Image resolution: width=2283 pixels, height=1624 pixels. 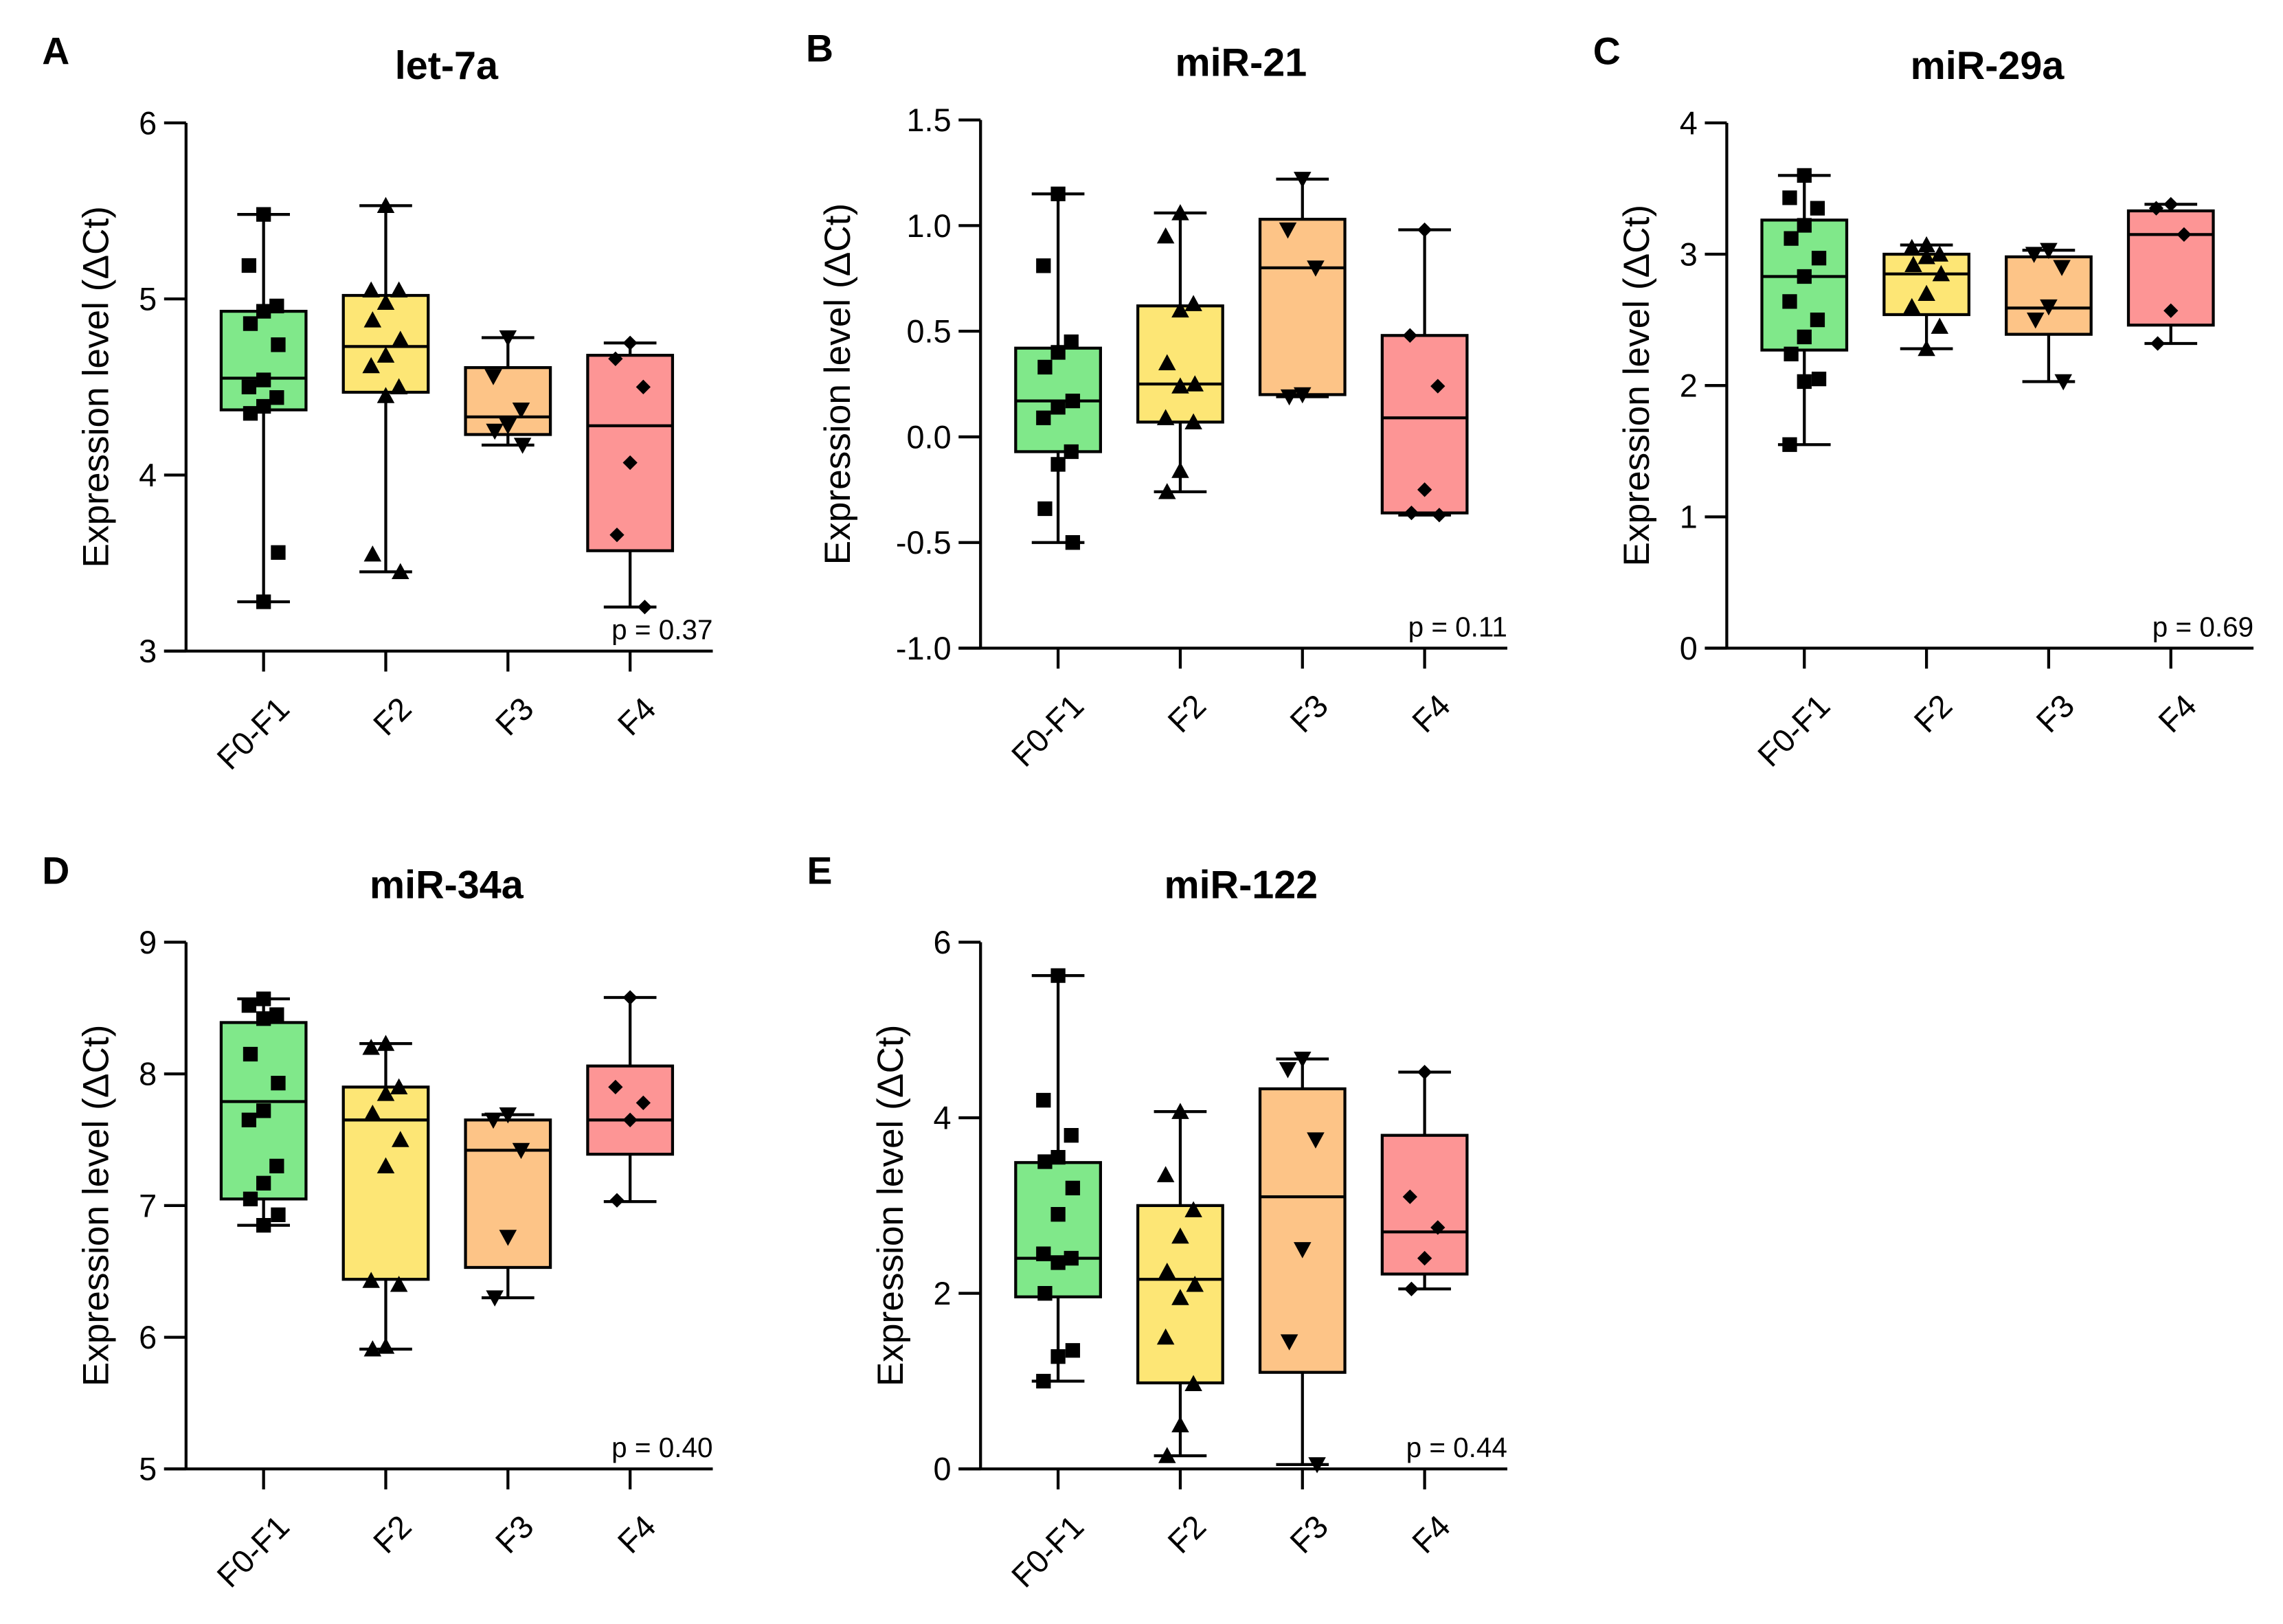 I want to click on y-tick-label: 7, so click(x=148, y=1205).